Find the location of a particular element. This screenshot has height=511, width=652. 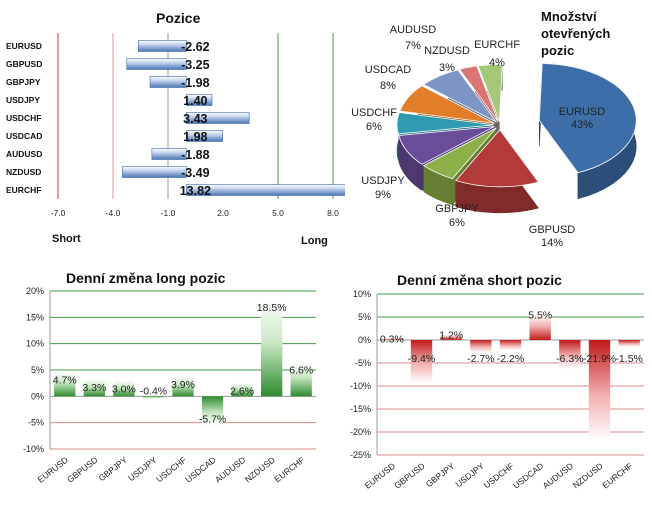

positions-xtick-label: 5.0 is located at coordinates (278, 213).